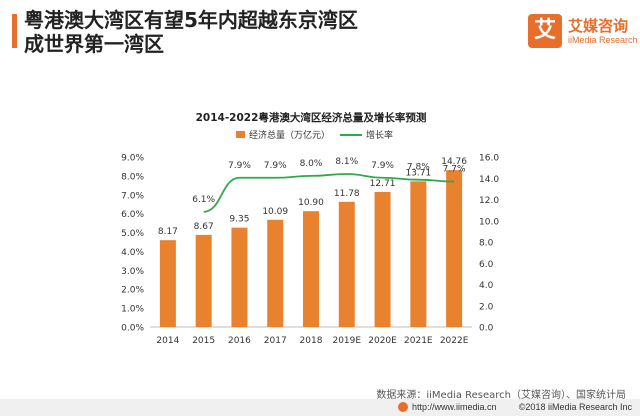 The height and width of the screenshot is (416, 640). I want to click on left-axis-tick: 9.0%, so click(132, 159).